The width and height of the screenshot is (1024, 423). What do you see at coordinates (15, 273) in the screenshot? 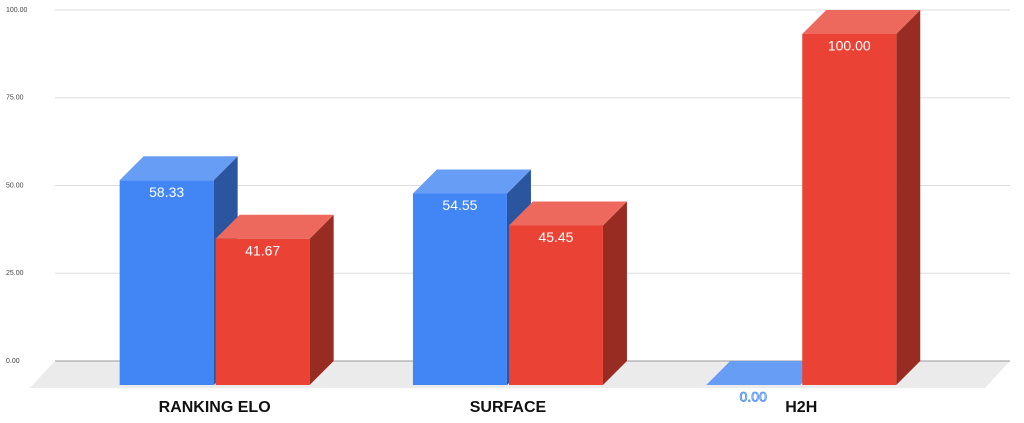
I see `y-tick-label: 25.00` at bounding box center [15, 273].